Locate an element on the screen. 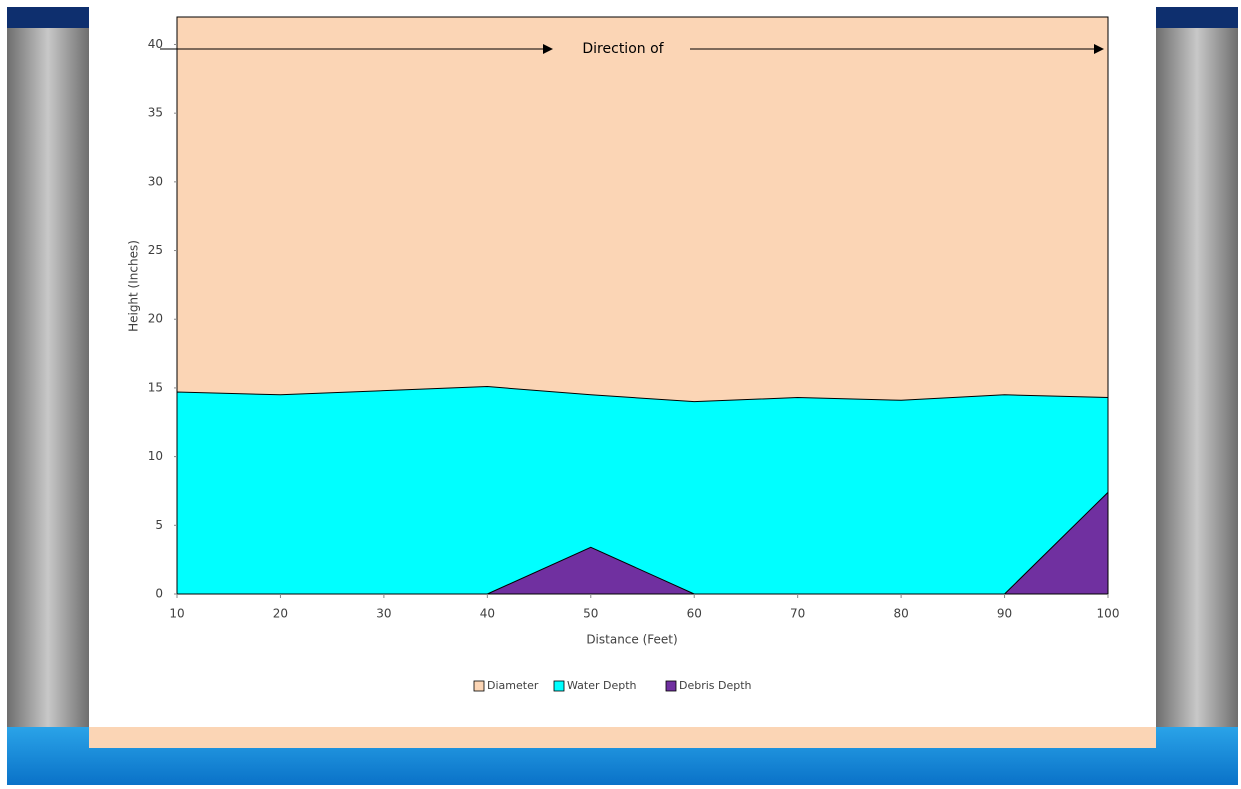  x-tick-label: 40 is located at coordinates (487, 614).